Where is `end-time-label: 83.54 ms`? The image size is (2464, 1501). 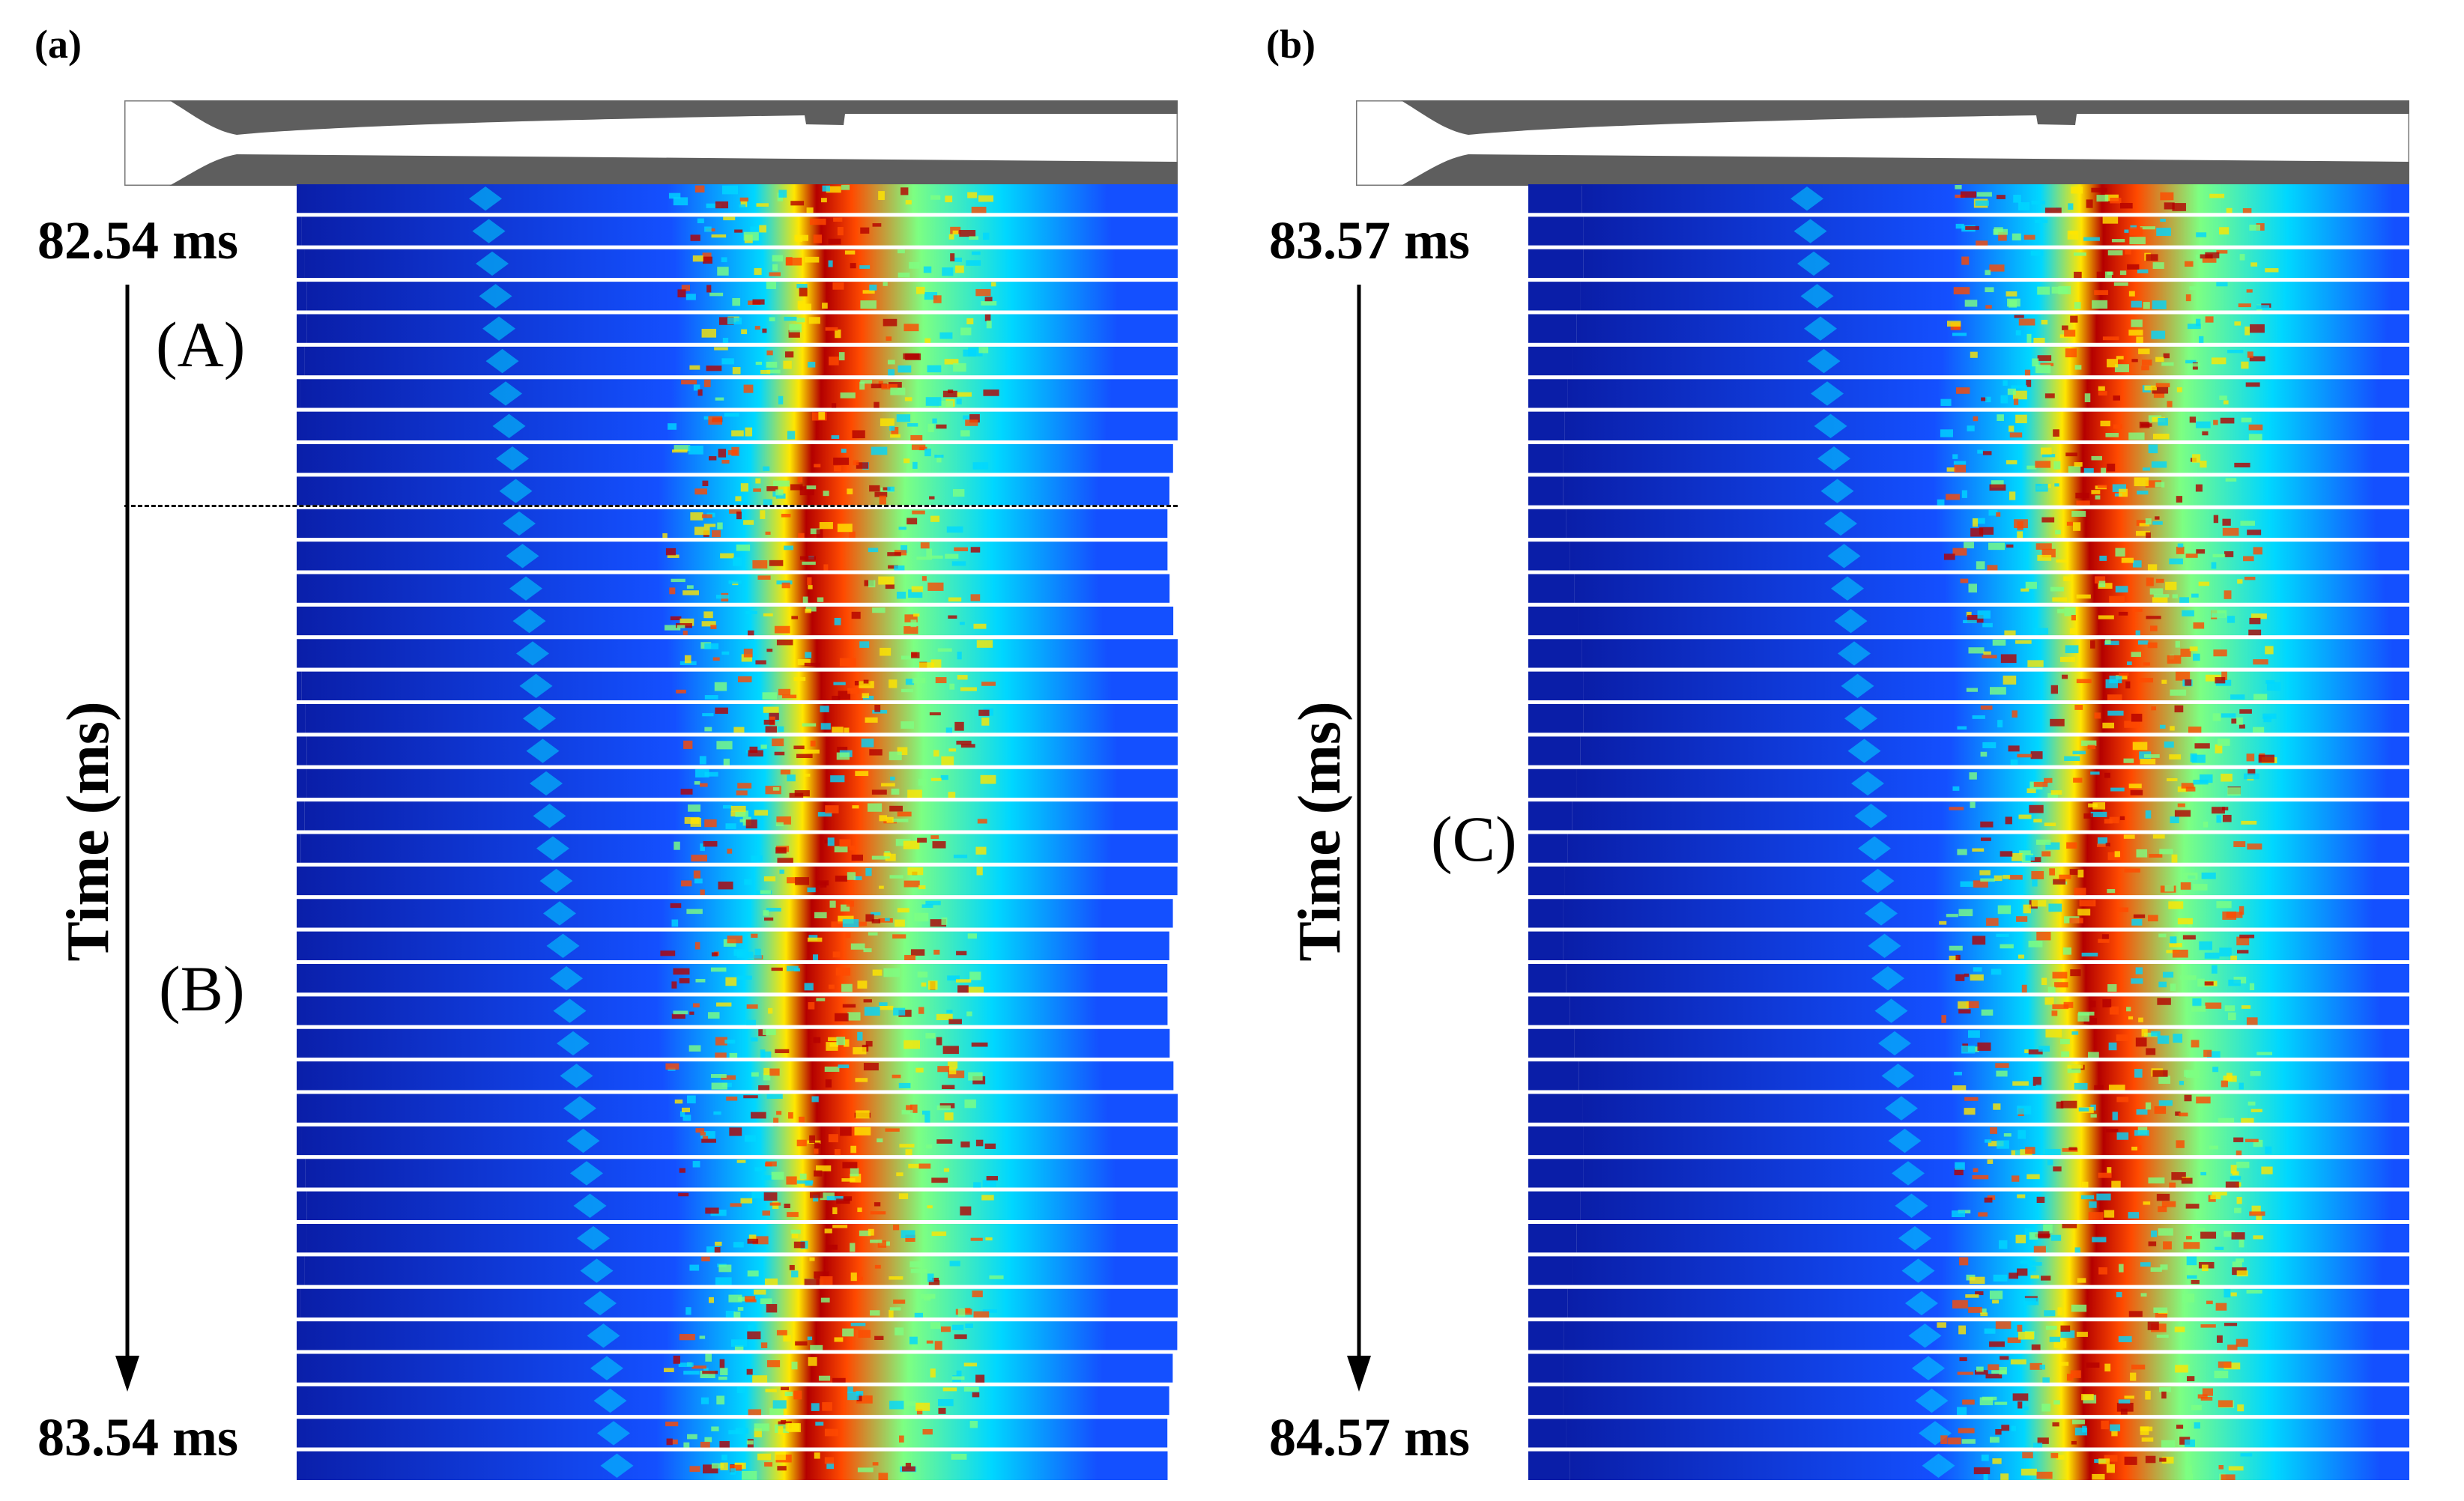 end-time-label: 83.54 ms is located at coordinates (137, 1437).